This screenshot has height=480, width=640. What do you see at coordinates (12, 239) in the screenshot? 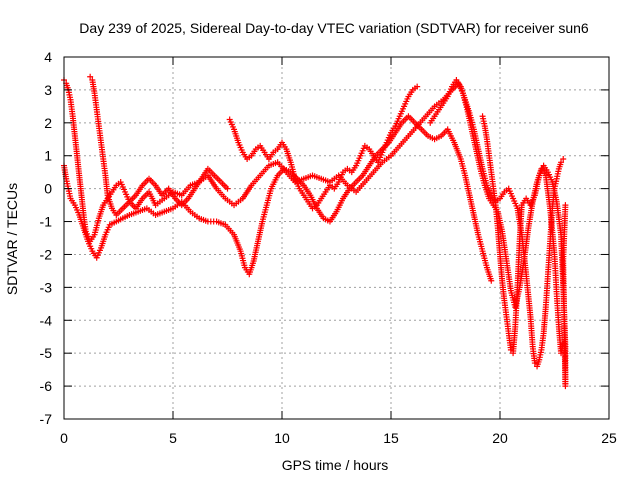
I see `y-axis-label: SDTVAR / TECUs` at bounding box center [12, 239].